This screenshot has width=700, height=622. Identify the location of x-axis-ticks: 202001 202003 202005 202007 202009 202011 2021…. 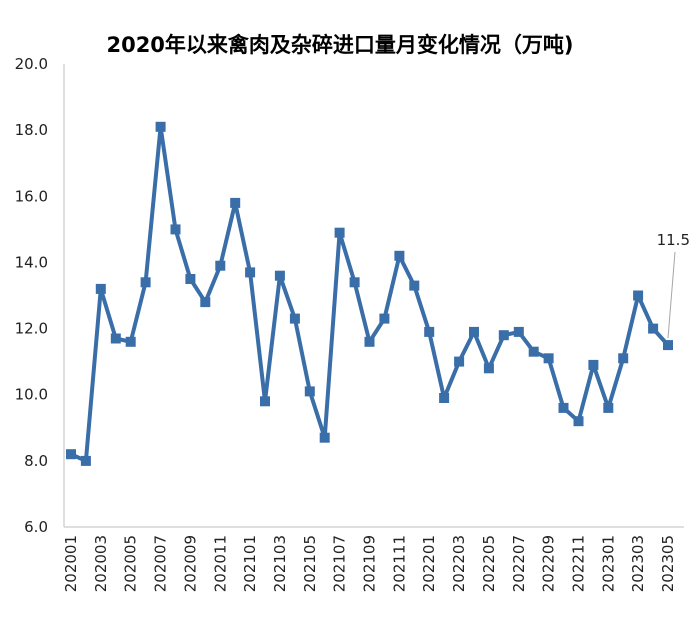
(369, 563).